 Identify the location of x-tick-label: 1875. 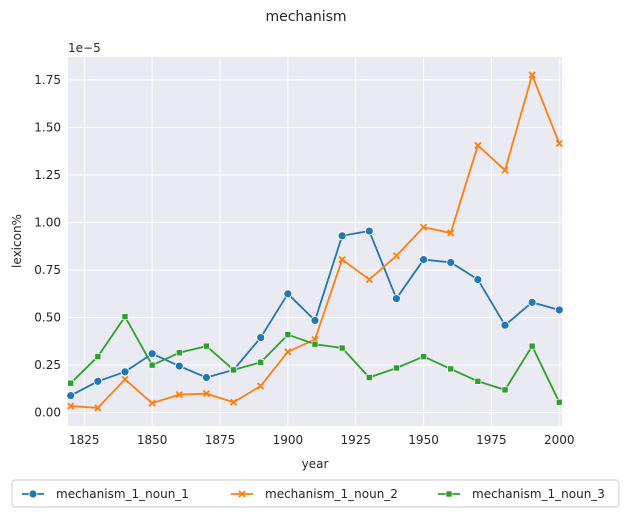
(220, 440).